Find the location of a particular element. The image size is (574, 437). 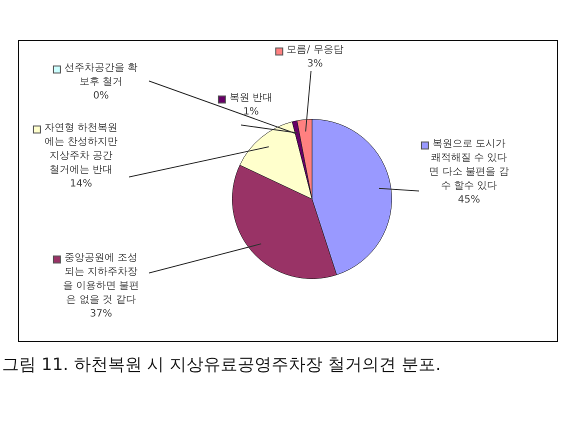

legend-label: 중앙공원에 조성되는 지하주차장을 이용하면 불편은 없을 것 같다 is located at coordinates (101, 279).